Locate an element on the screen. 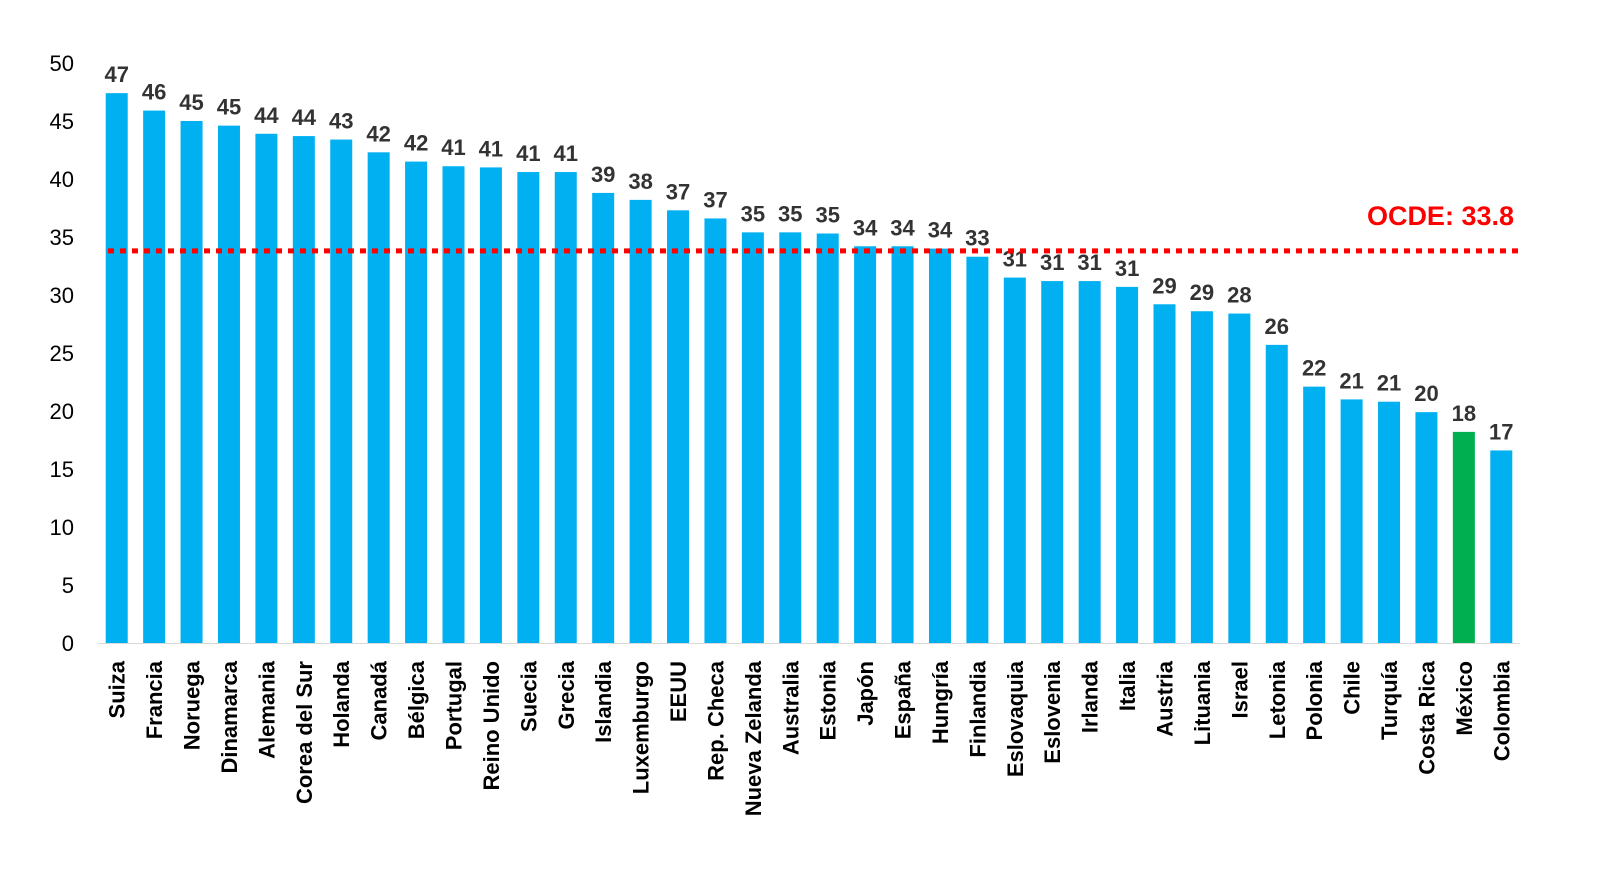 The width and height of the screenshot is (1598, 878). x-tick-label-costa-rica: Costa Rica is located at coordinates (1426, 717).